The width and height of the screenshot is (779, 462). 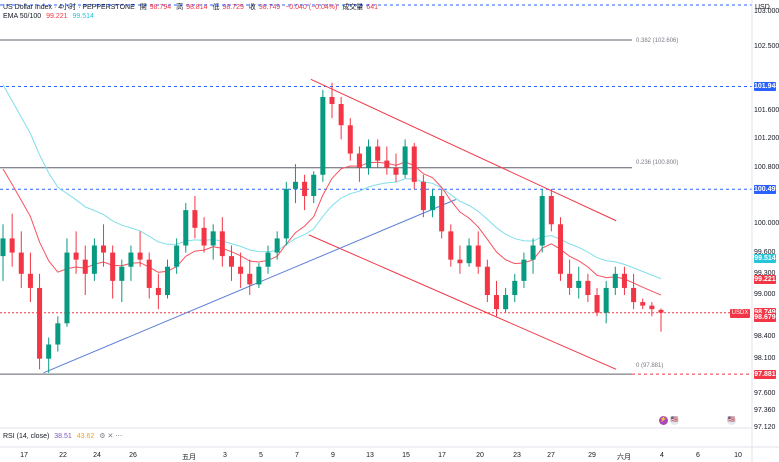 I want to click on close-value: 98.749, so click(x=269, y=7).